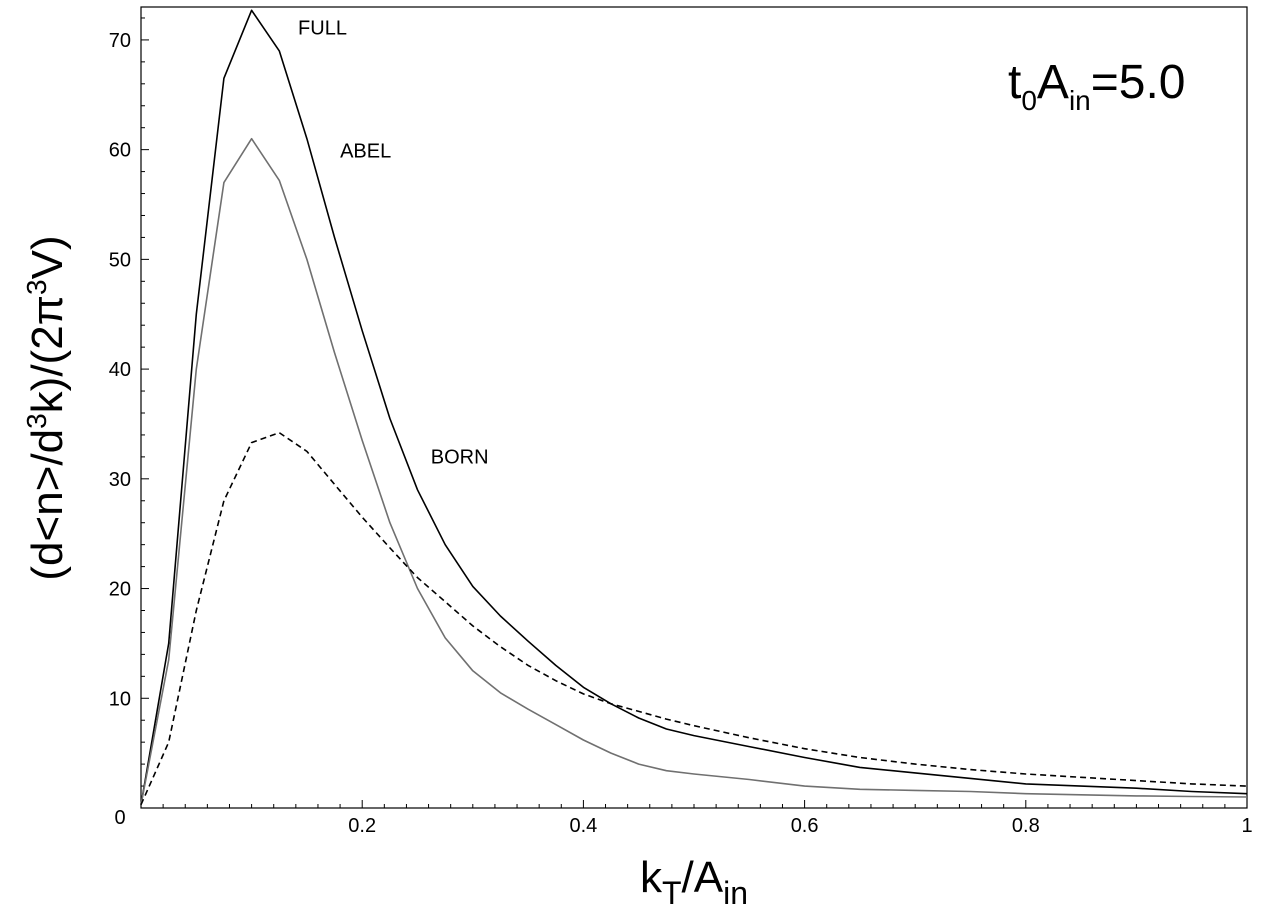 This screenshot has height=911, width=1263. Describe the element at coordinates (322, 28) in the screenshot. I see `series-label-full: FULL` at that location.